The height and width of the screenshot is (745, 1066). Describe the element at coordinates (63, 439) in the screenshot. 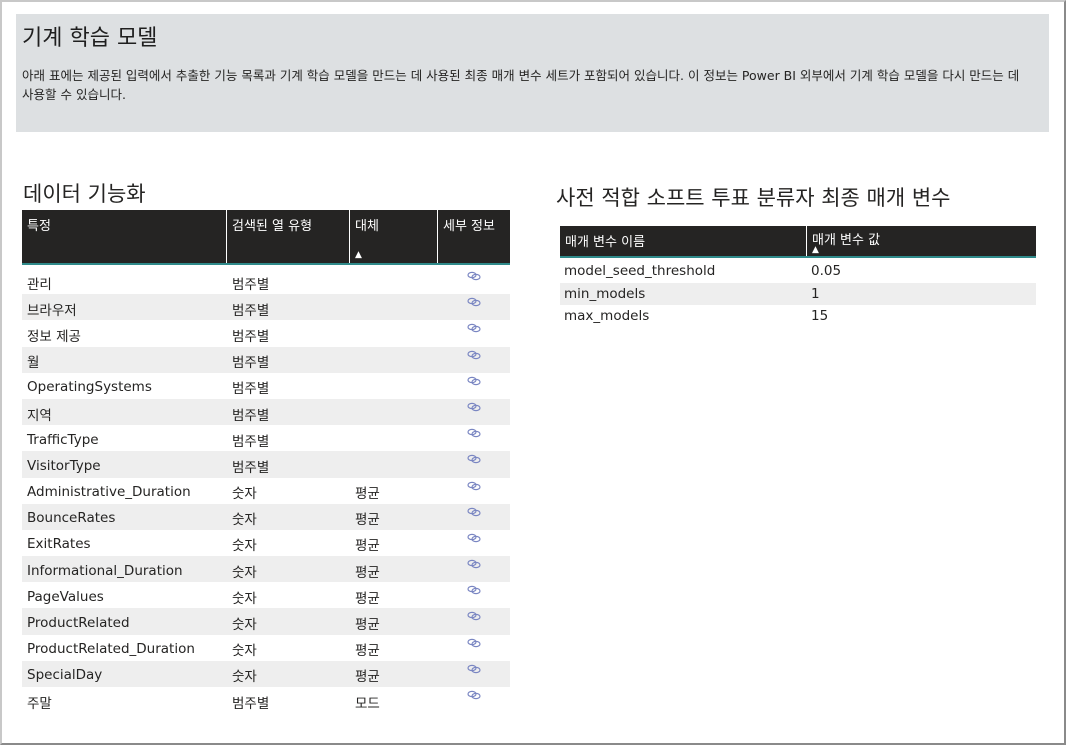

I see `feature-name-cell: TrafficType` at that location.